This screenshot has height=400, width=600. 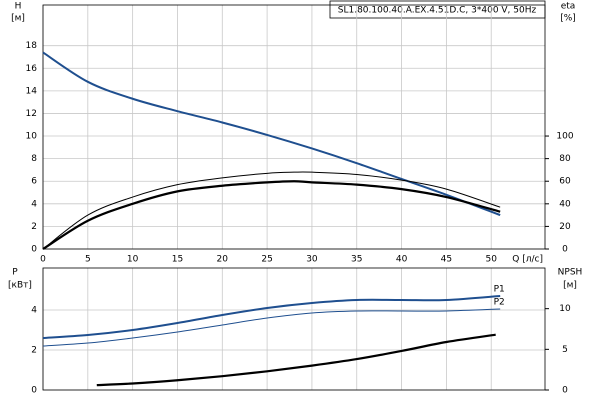 What do you see at coordinates (356, 260) in the screenshot?
I see `x-tick-label: 35` at bounding box center [356, 260].